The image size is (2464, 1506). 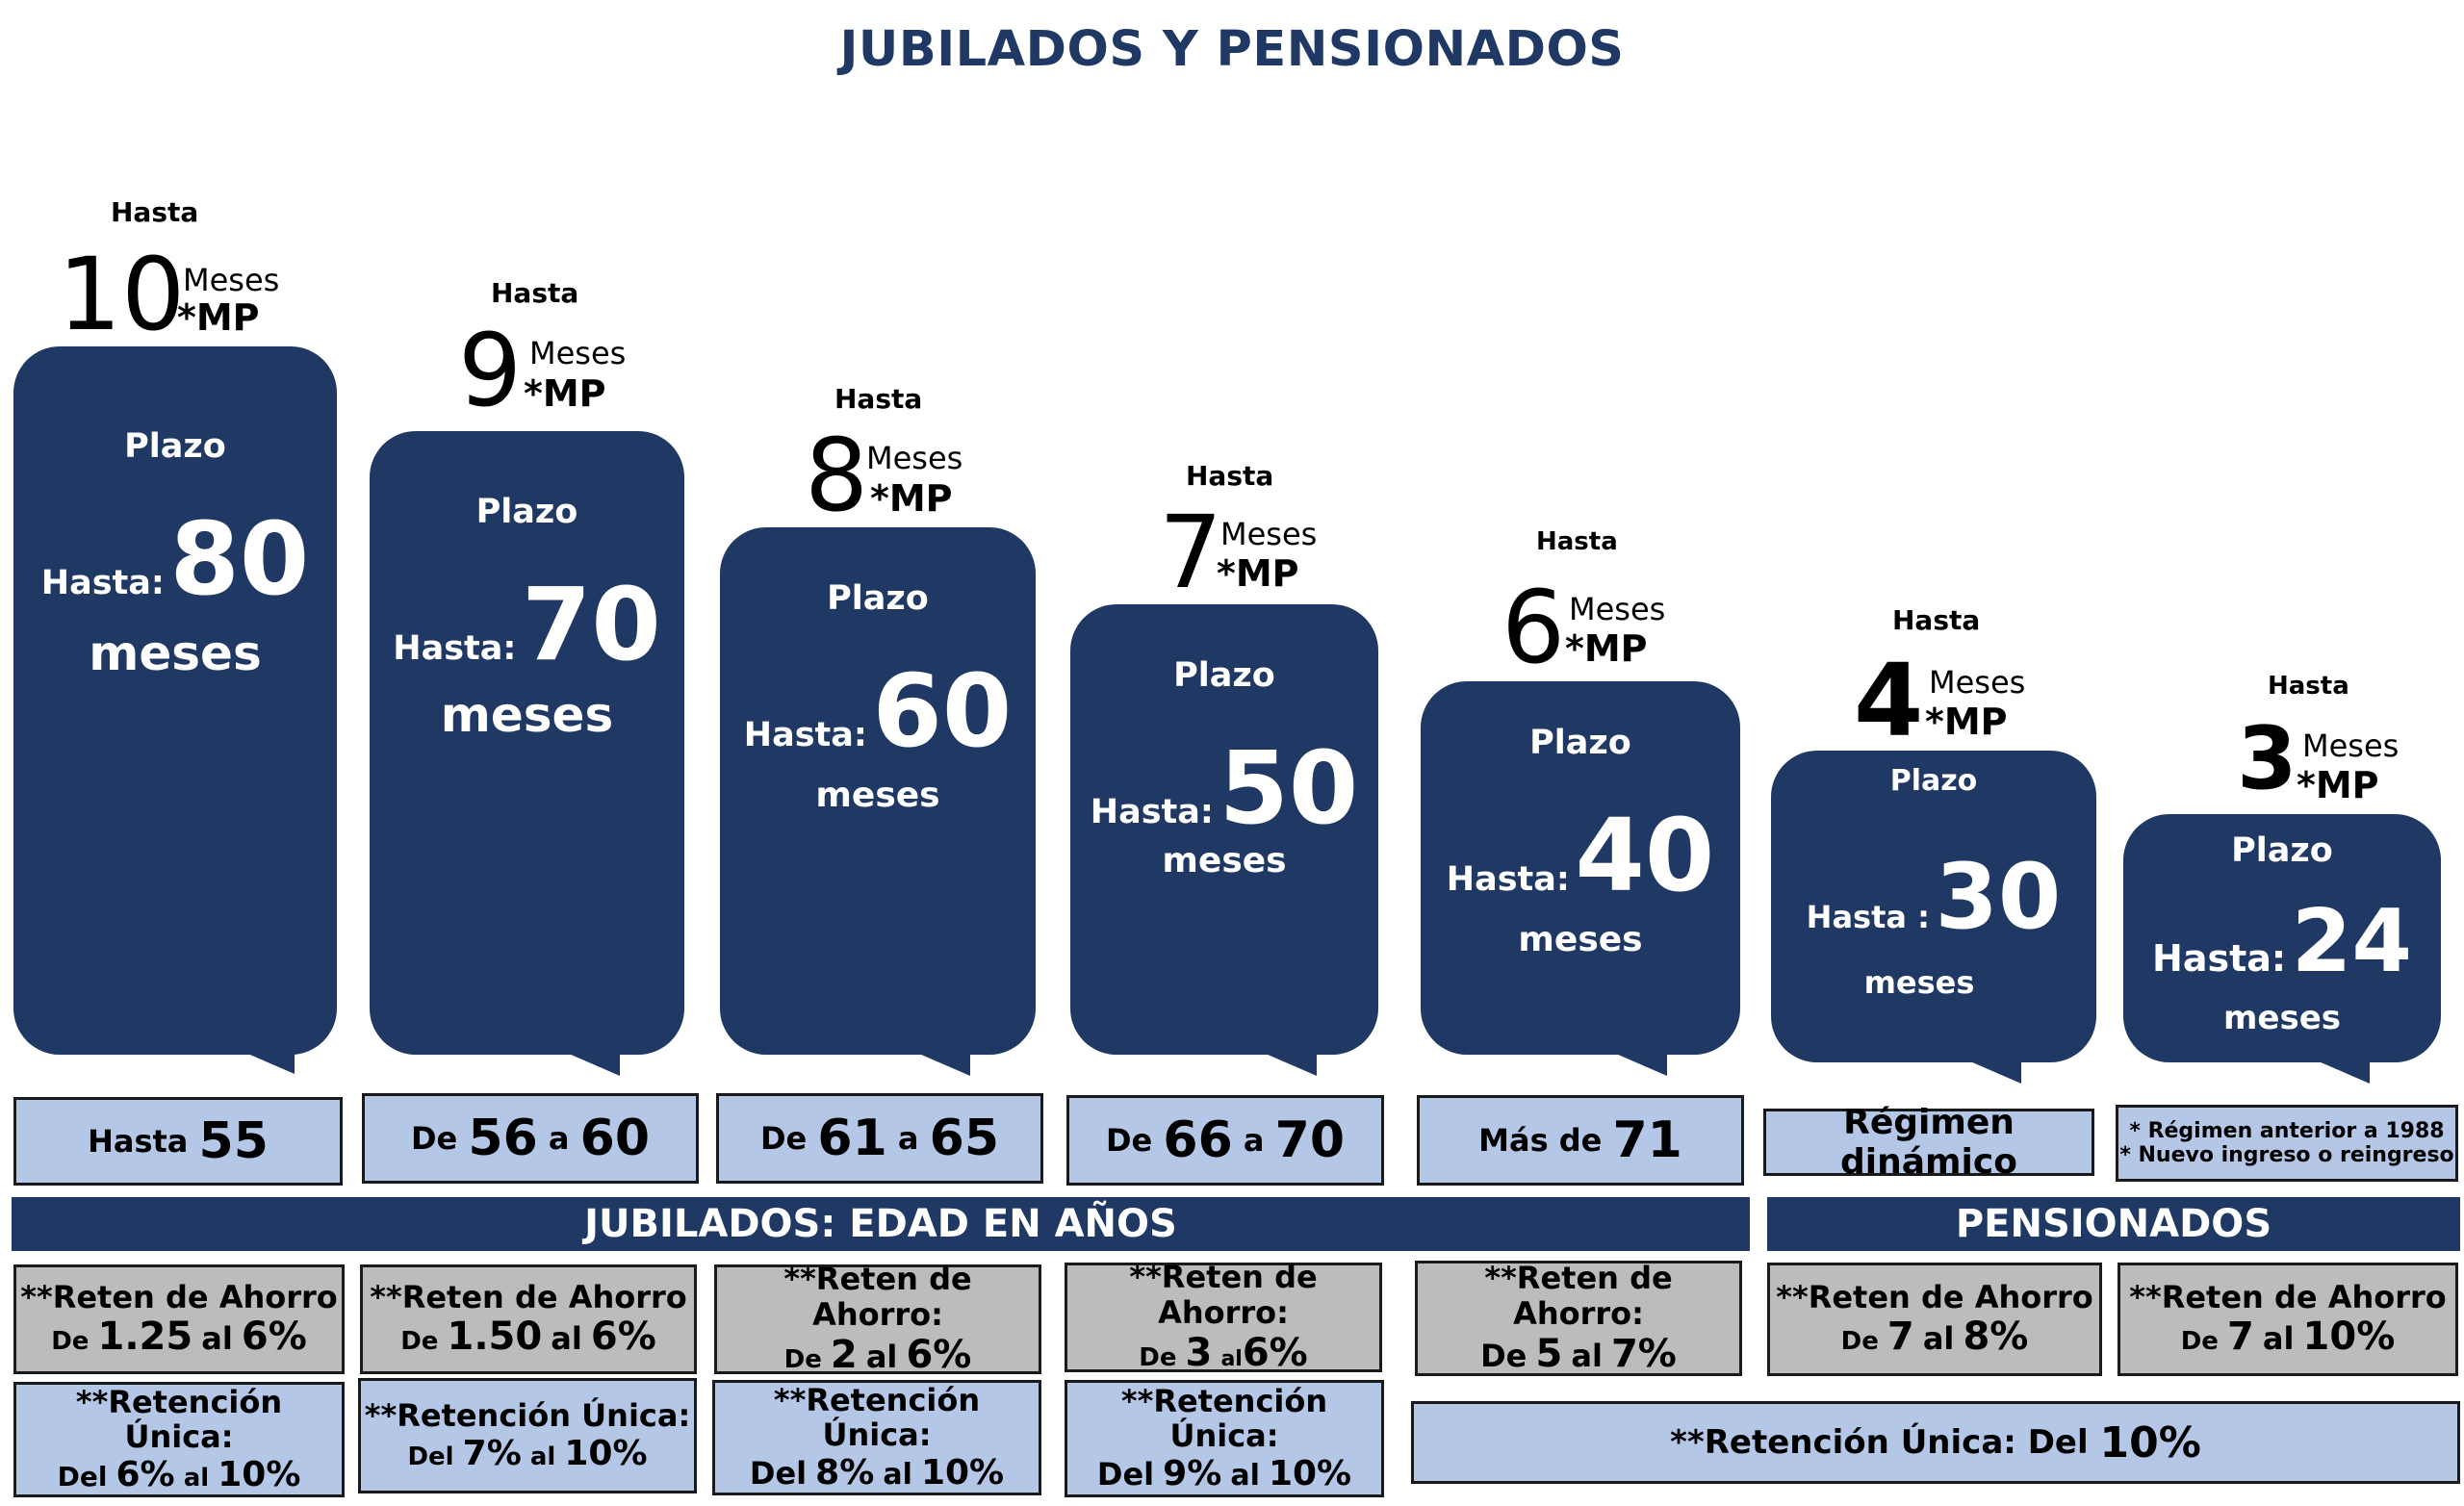 What do you see at coordinates (1933, 917) in the screenshot?
I see `plazo-bubble-6: Plazo Hasta : 30 meses` at bounding box center [1933, 917].